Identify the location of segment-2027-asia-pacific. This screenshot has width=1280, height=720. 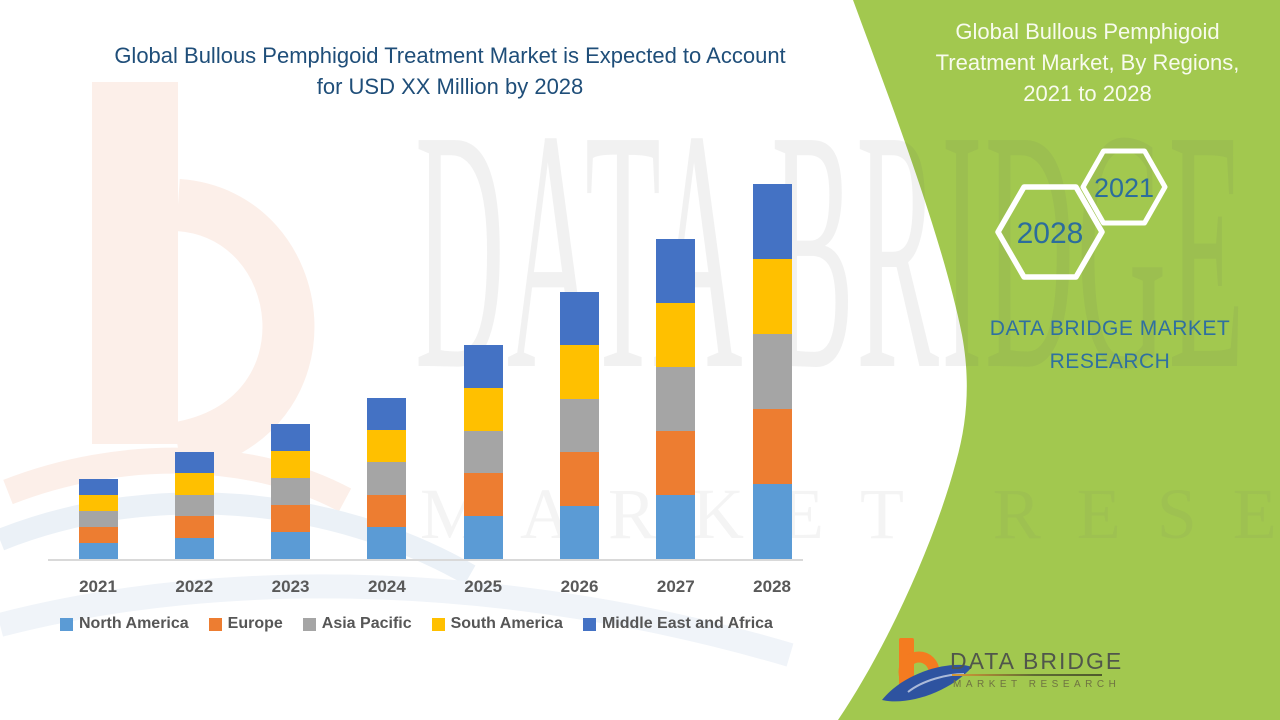
(676, 399).